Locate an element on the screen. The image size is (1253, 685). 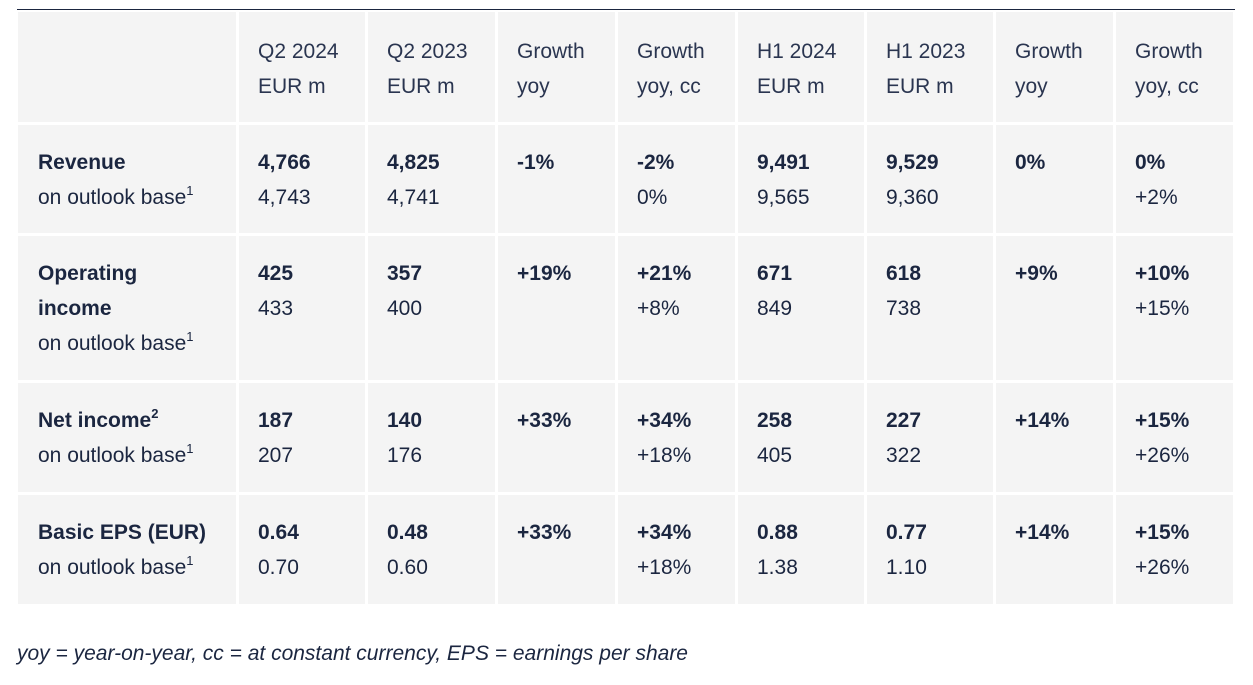
reported-value: -1% is located at coordinates (536, 162).